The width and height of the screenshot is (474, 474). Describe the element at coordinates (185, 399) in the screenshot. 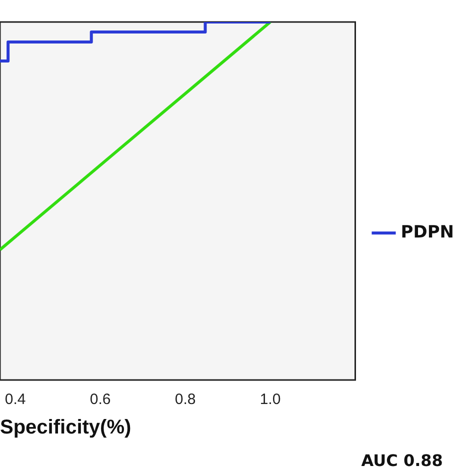

I see `x-tick-label: 0.8` at that location.